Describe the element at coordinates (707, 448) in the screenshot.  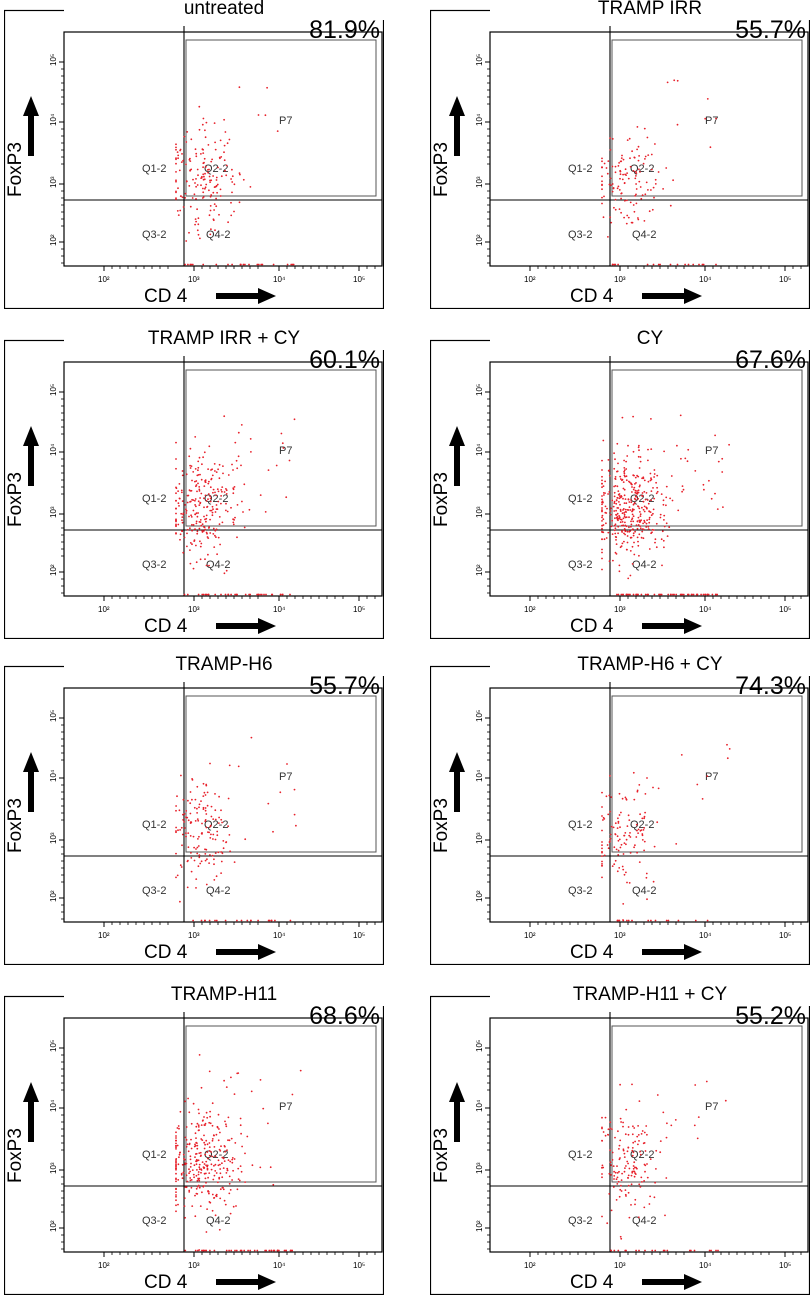
I see `p7-gate` at that location.